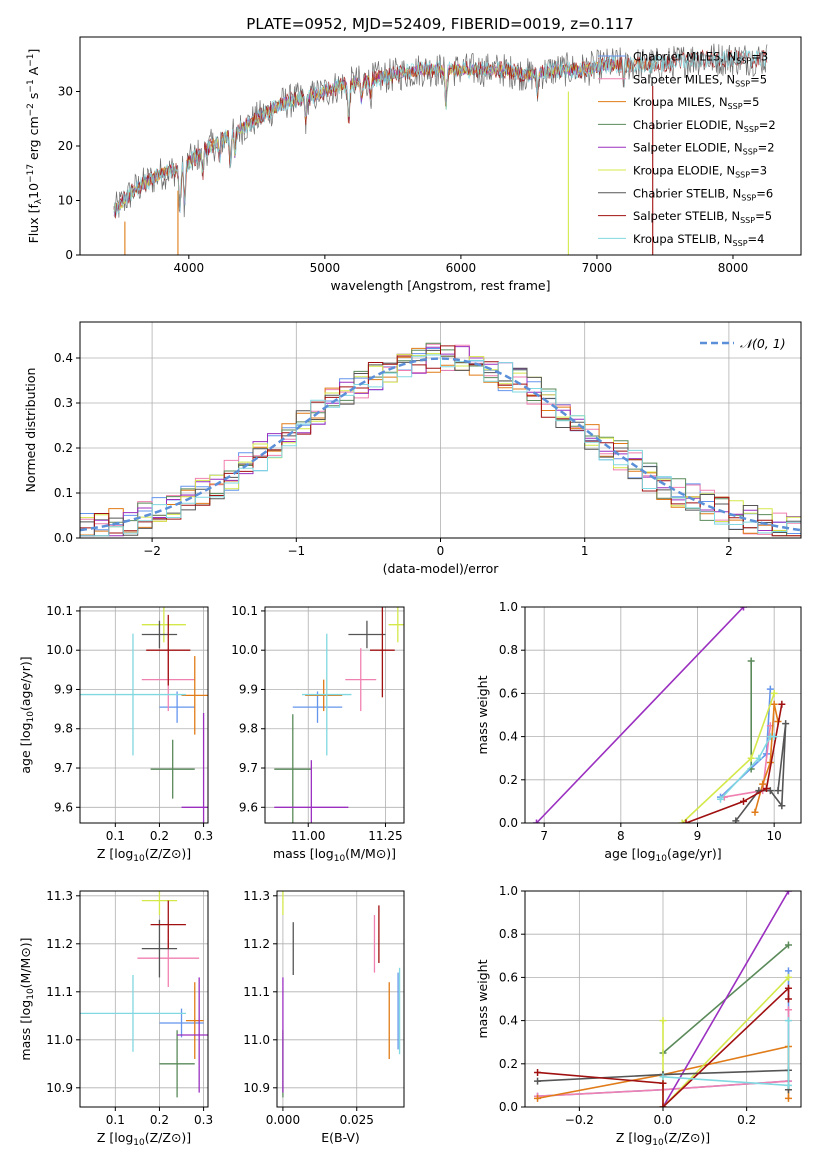 The width and height of the screenshot is (819, 1170). Describe the element at coordinates (544, 836) in the screenshot. I see `x-tick-label: 7` at that location.